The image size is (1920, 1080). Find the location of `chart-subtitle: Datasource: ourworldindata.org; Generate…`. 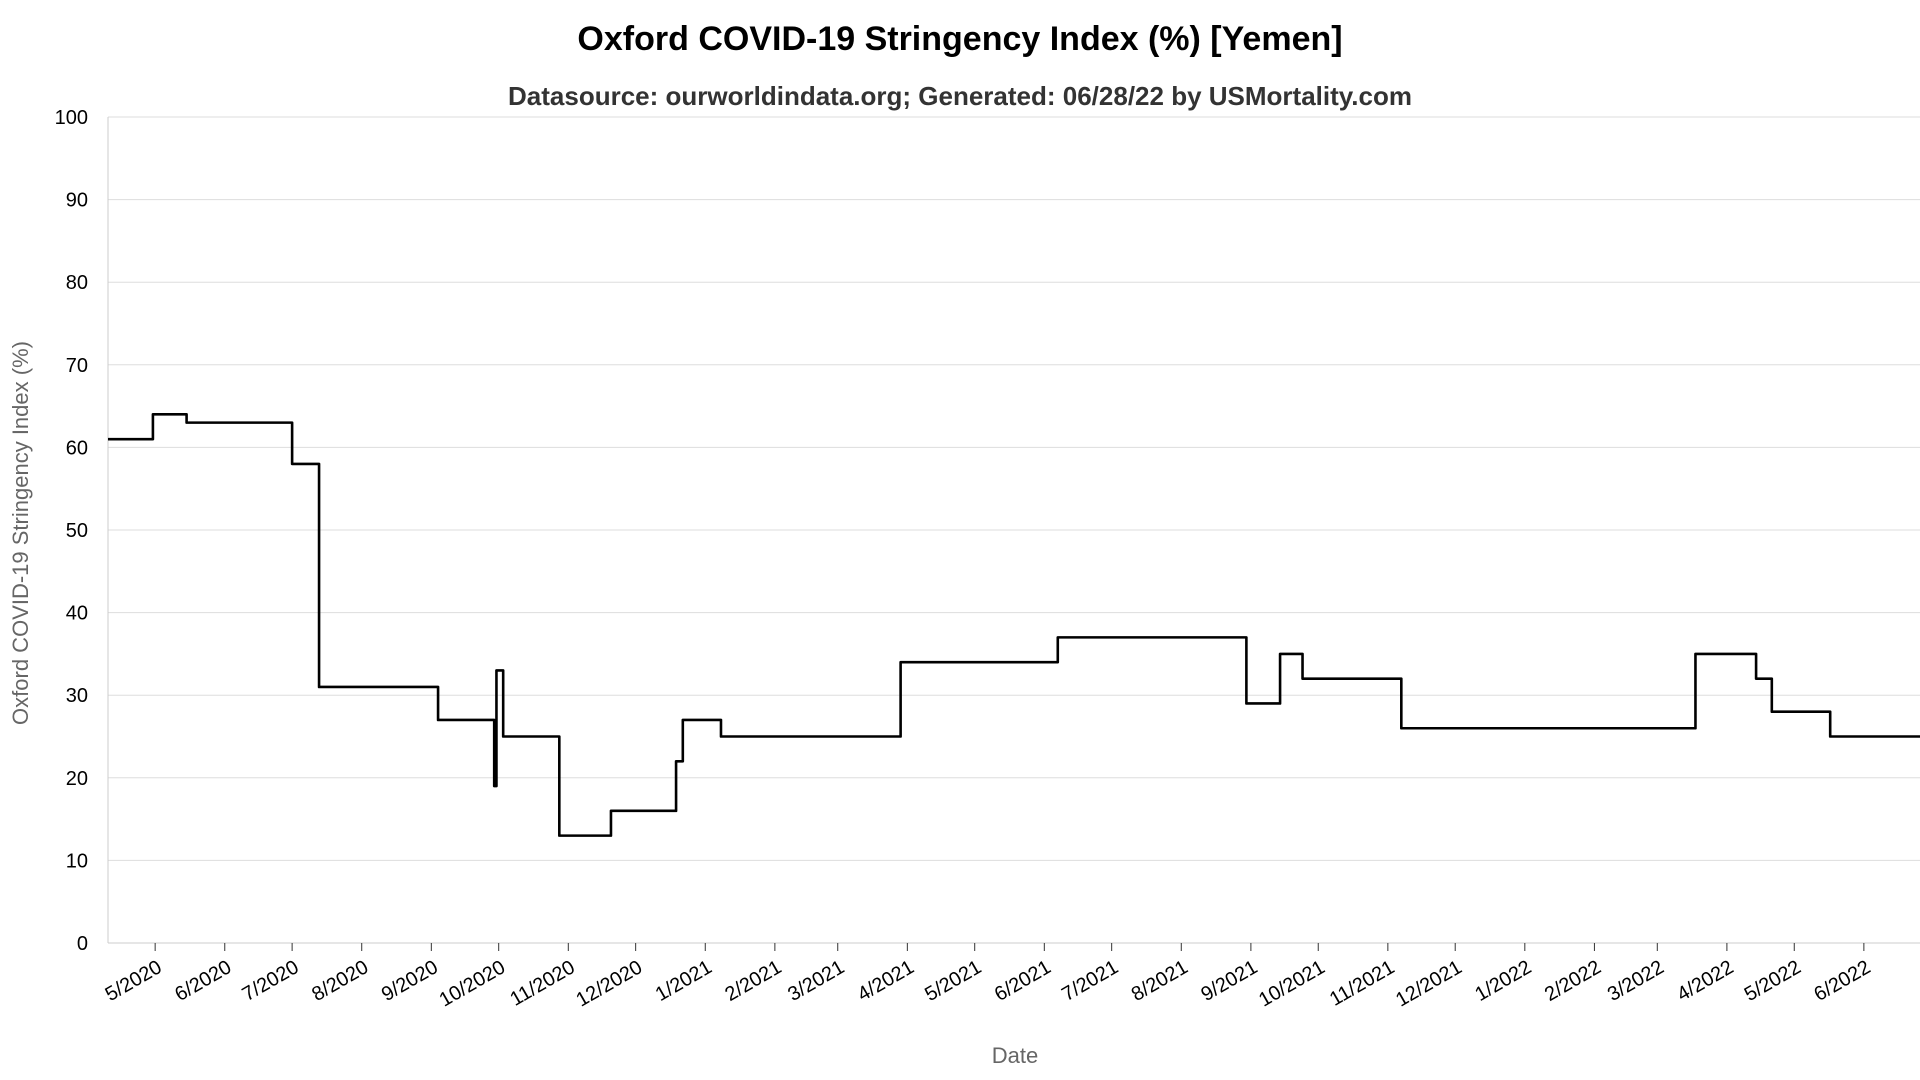

chart-subtitle: Datasource: ourworldindata.org; Generate… is located at coordinates (960, 96).